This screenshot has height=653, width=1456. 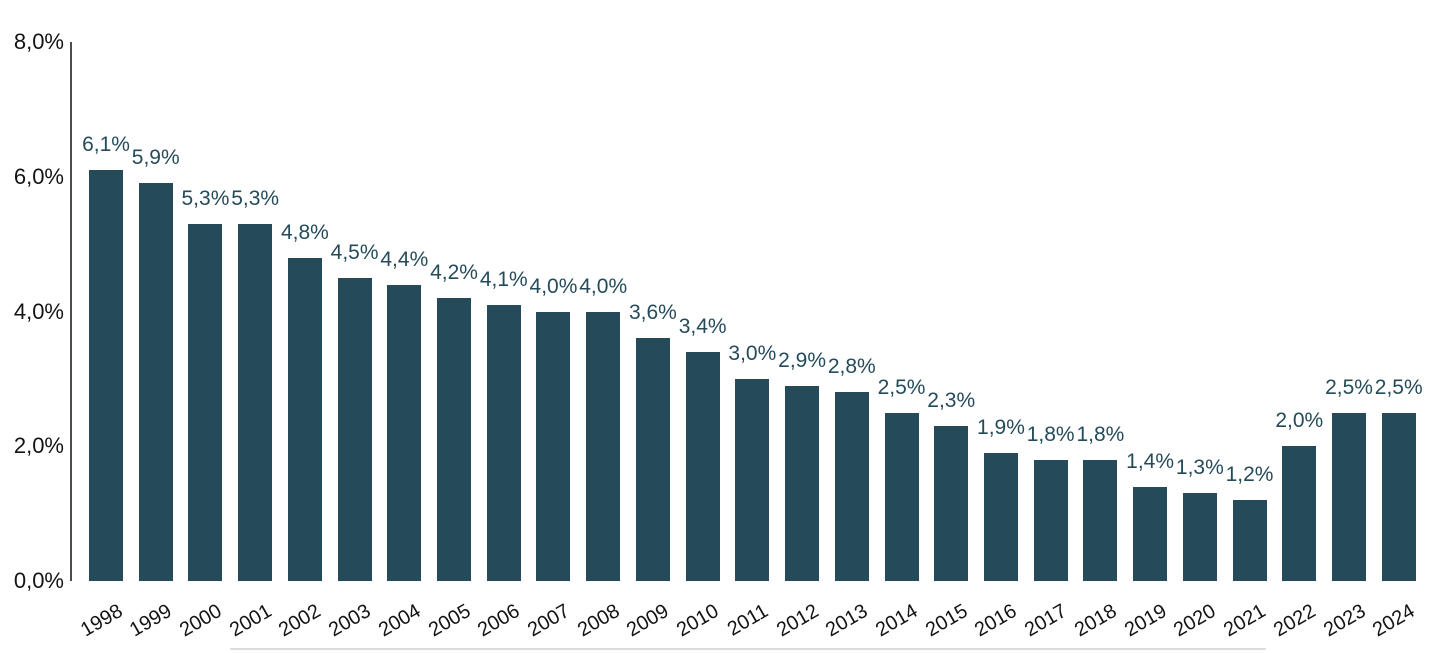 What do you see at coordinates (1095, 621) in the screenshot?
I see `x-axis-label-2018: 2018` at bounding box center [1095, 621].